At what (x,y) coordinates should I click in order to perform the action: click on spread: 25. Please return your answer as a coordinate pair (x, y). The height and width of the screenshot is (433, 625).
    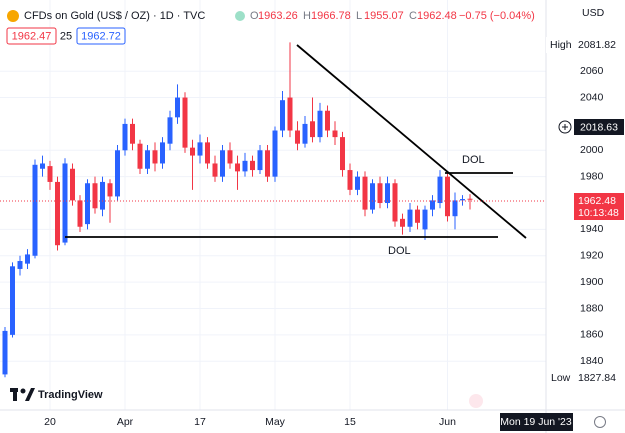
    Looking at the image, I should click on (66, 36).